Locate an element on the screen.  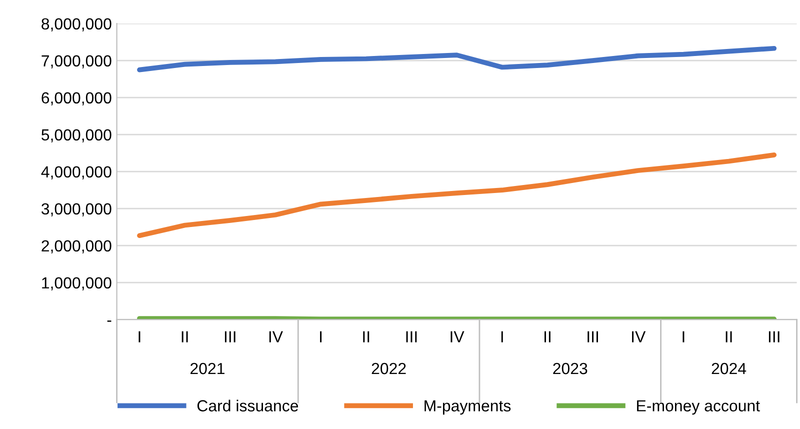
y-tick-label: - is located at coordinates (109, 321).